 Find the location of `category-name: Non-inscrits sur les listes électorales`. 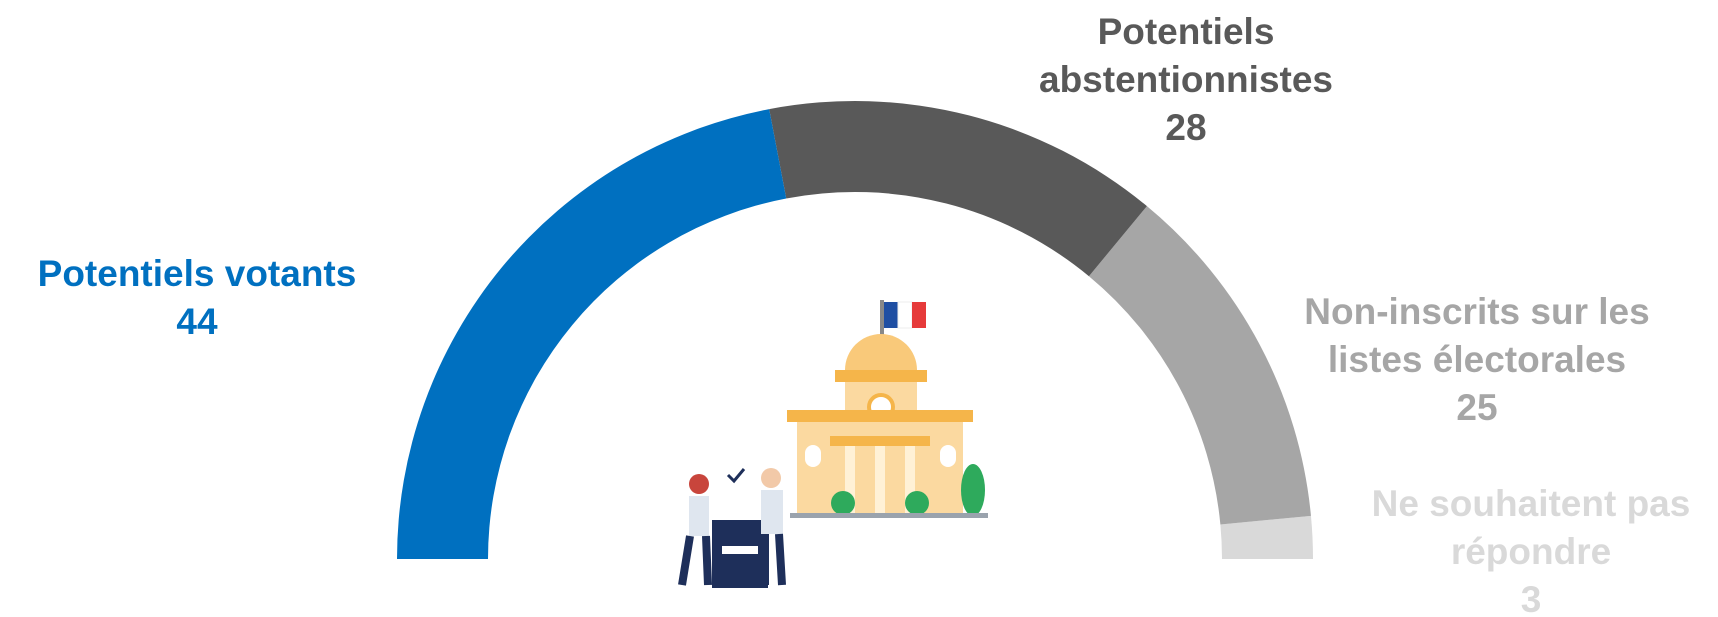

category-name: Non-inscrits sur les listes électorales is located at coordinates (1477, 335).